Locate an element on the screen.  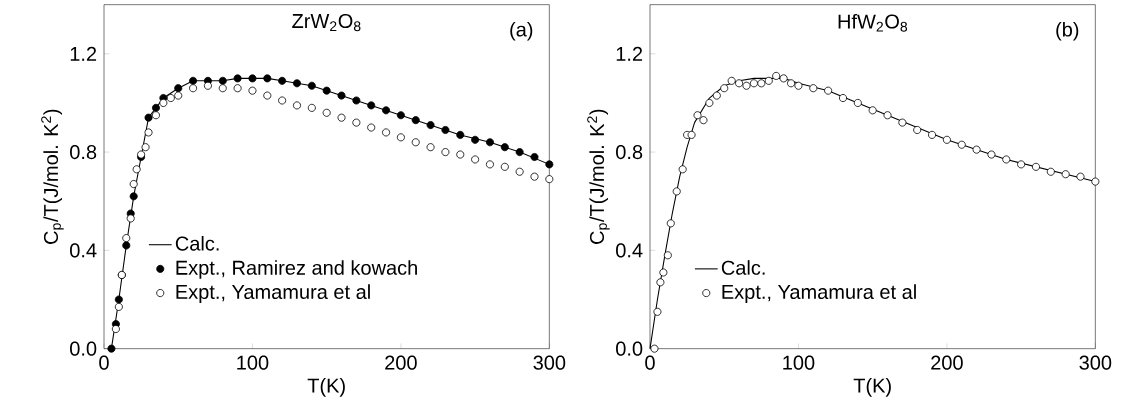
legend-label: Expt., Ramirez and kowach is located at coordinates (296, 269).